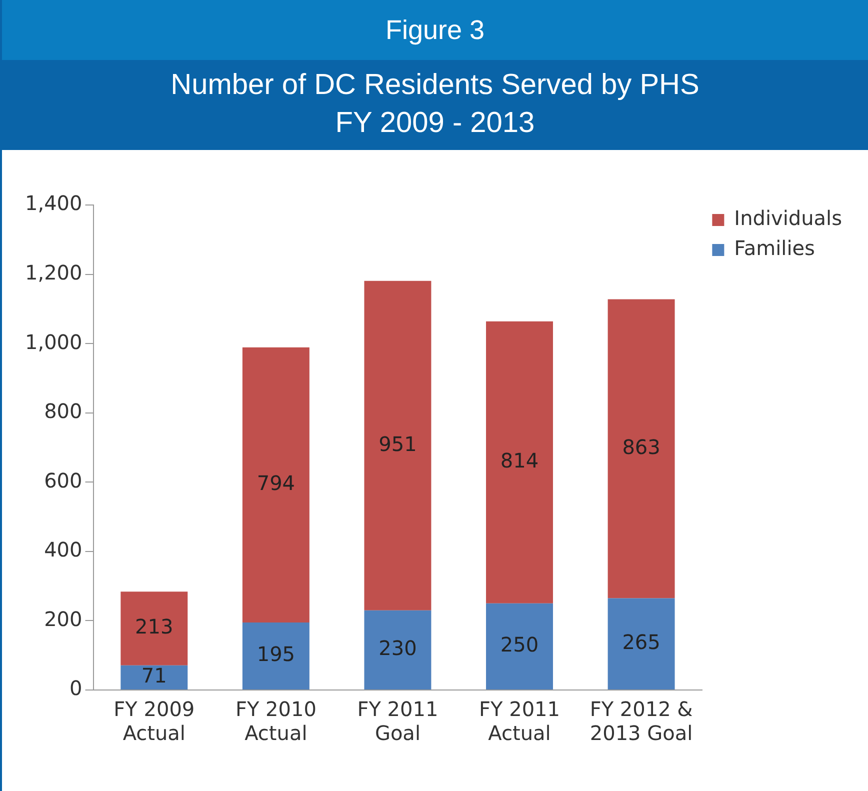 The image size is (868, 791). Describe the element at coordinates (788, 218) in the screenshot. I see `legend-label: Individuals` at that location.